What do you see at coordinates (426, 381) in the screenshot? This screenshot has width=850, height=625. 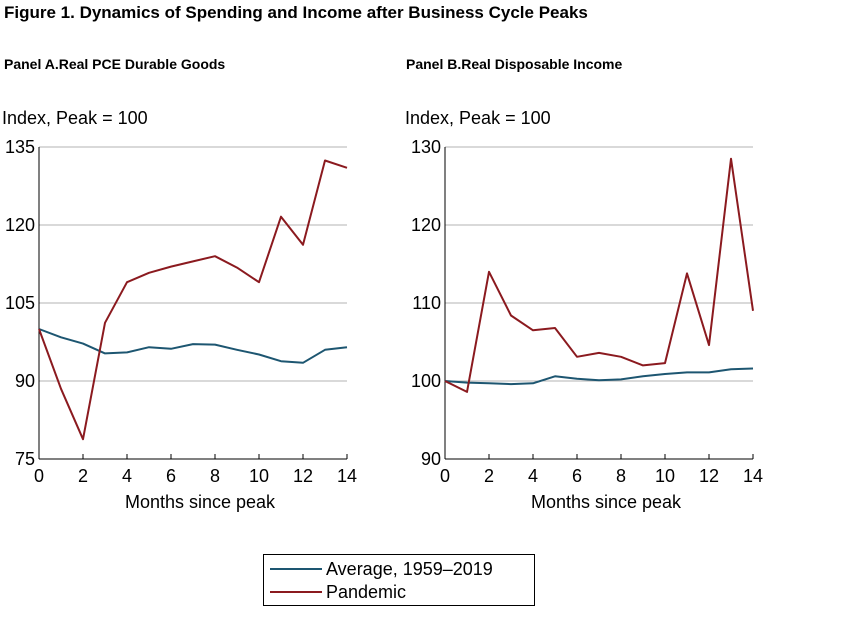 I see `panel-b-y-tick-label: 100` at bounding box center [426, 381].